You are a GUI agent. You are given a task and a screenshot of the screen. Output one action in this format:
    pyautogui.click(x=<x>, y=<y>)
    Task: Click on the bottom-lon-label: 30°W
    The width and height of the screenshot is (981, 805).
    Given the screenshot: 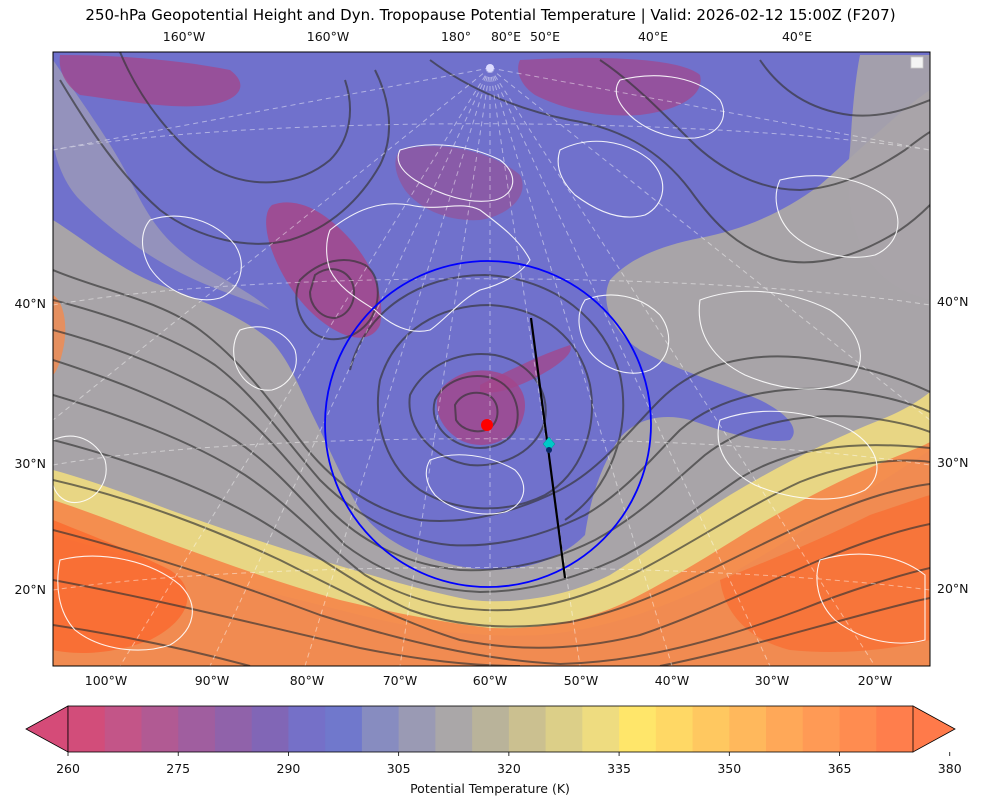 What is the action you would take?
    pyautogui.click(x=772, y=680)
    